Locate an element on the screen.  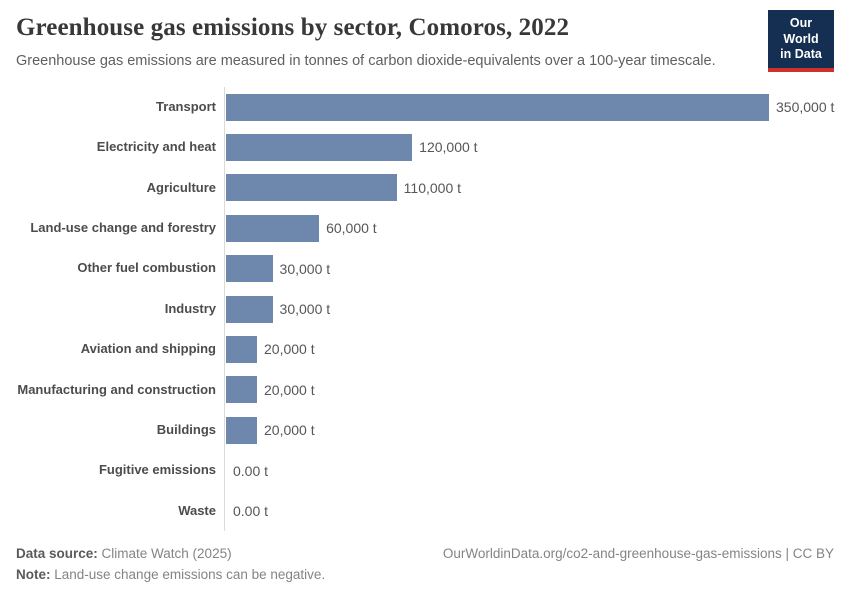
bar-row: Manufacturing and construction 20,000 t is located at coordinates (425, 389).